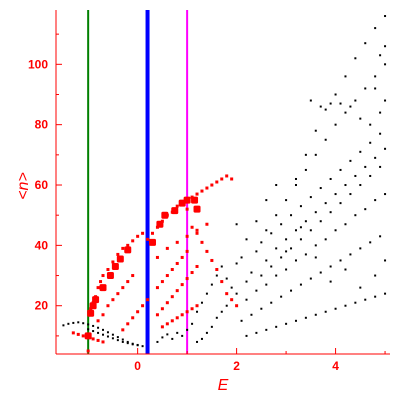  I want to click on y-tick-label: 20, so click(42, 306).